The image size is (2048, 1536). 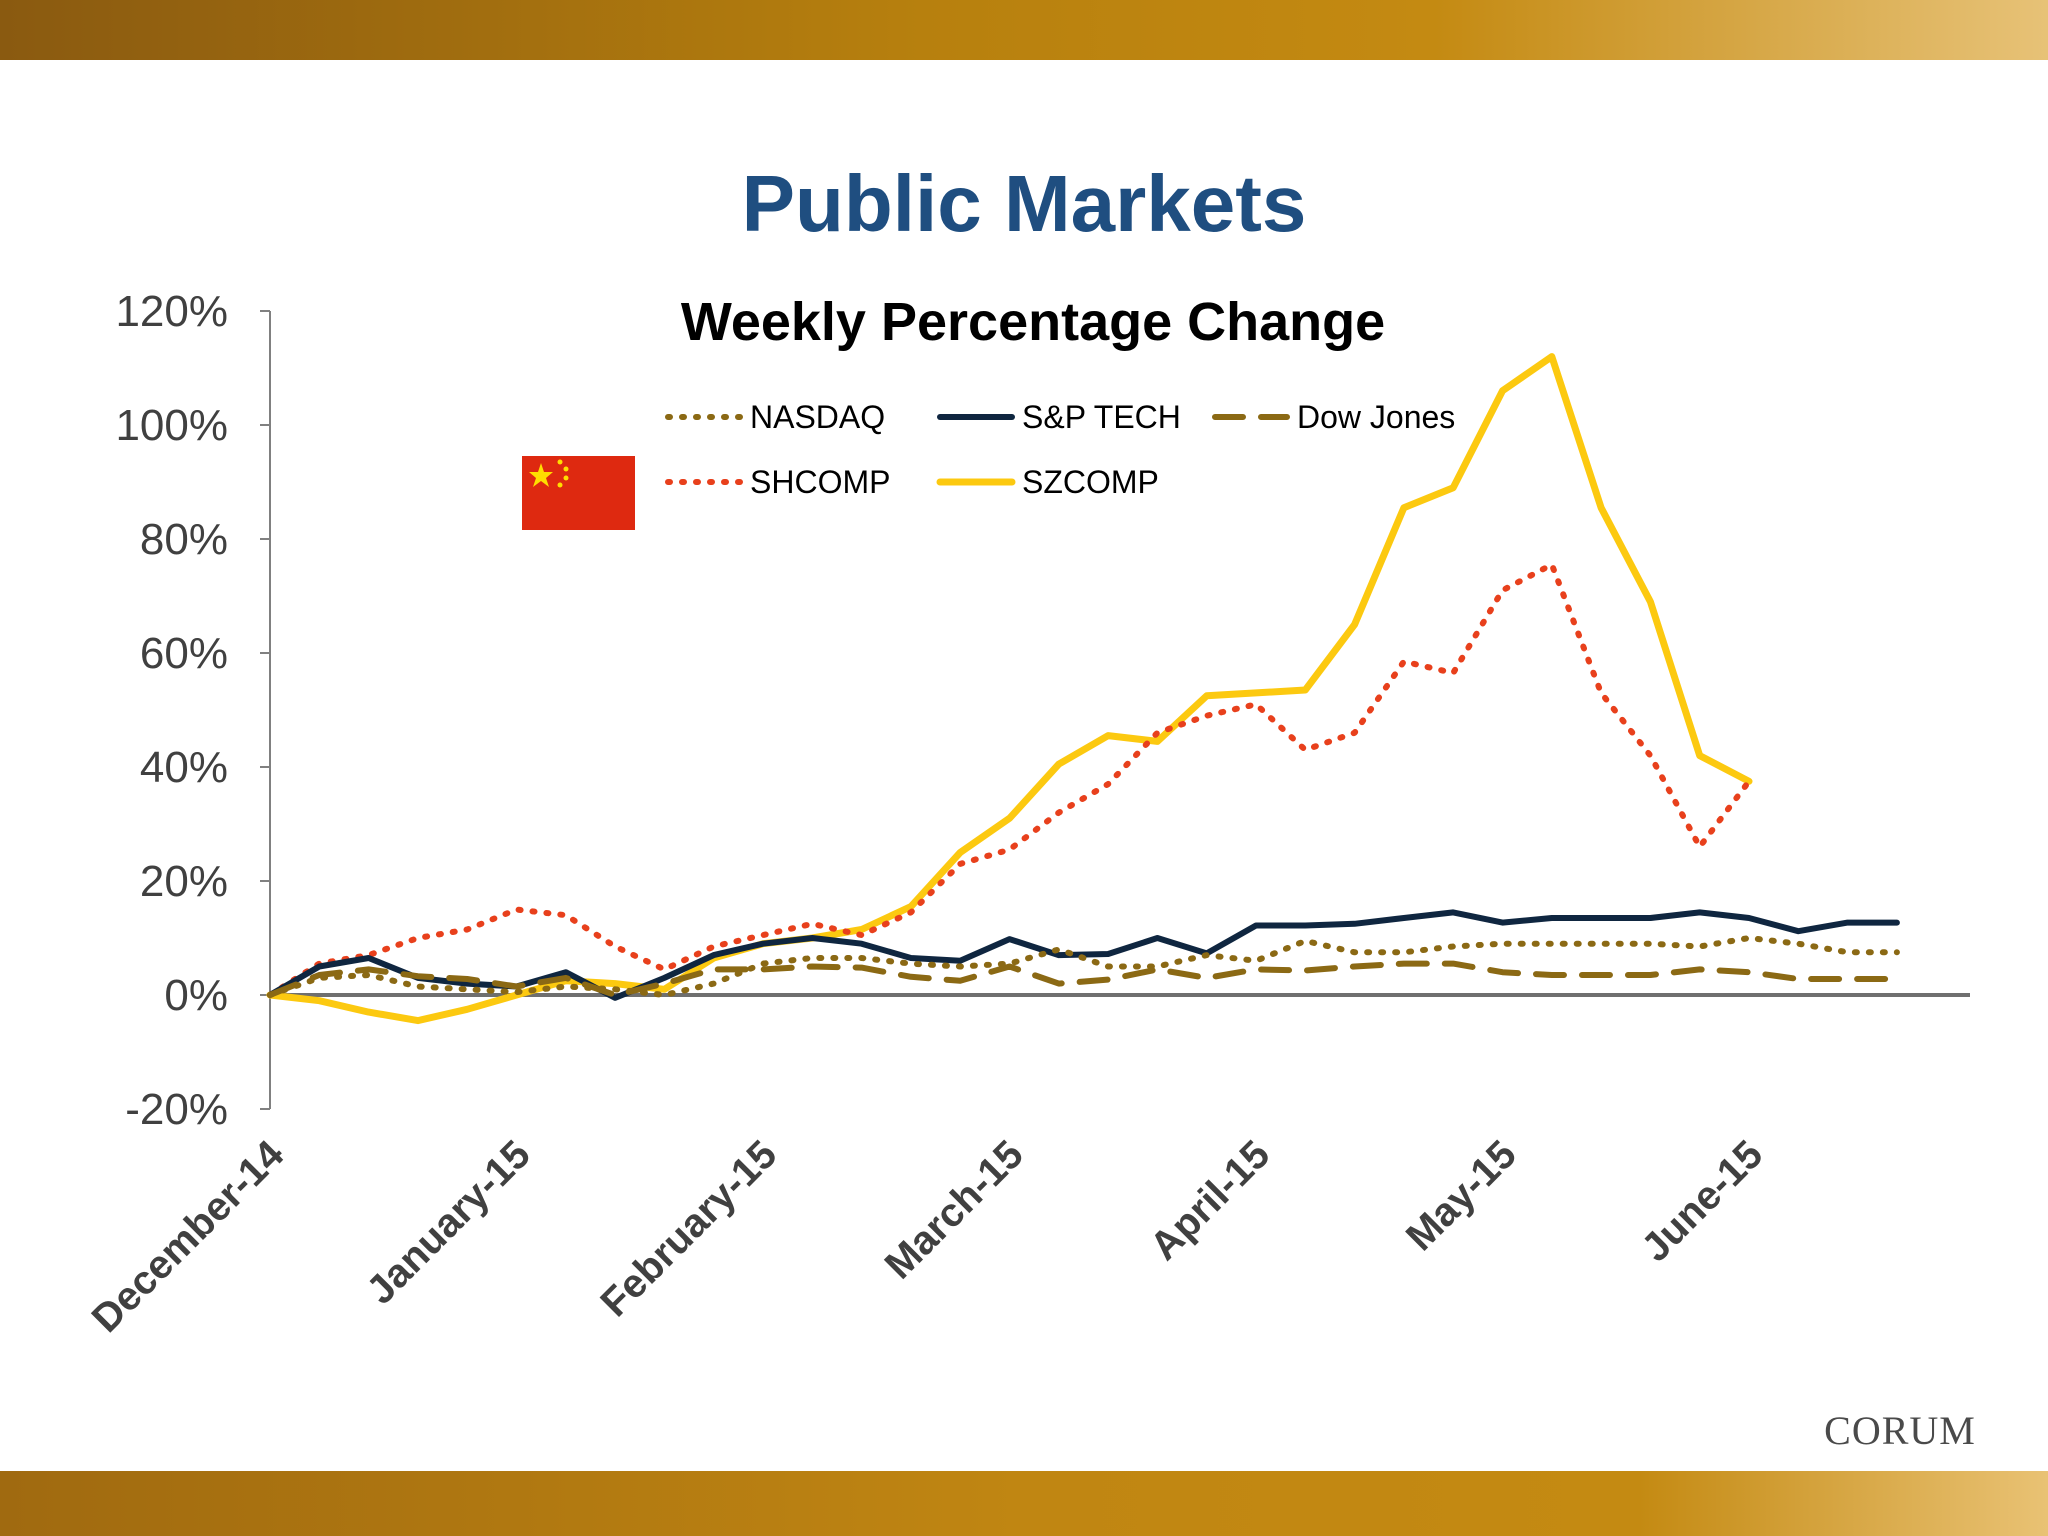 What do you see at coordinates (184, 767) in the screenshot?
I see `y-tick-label: 40%` at bounding box center [184, 767].